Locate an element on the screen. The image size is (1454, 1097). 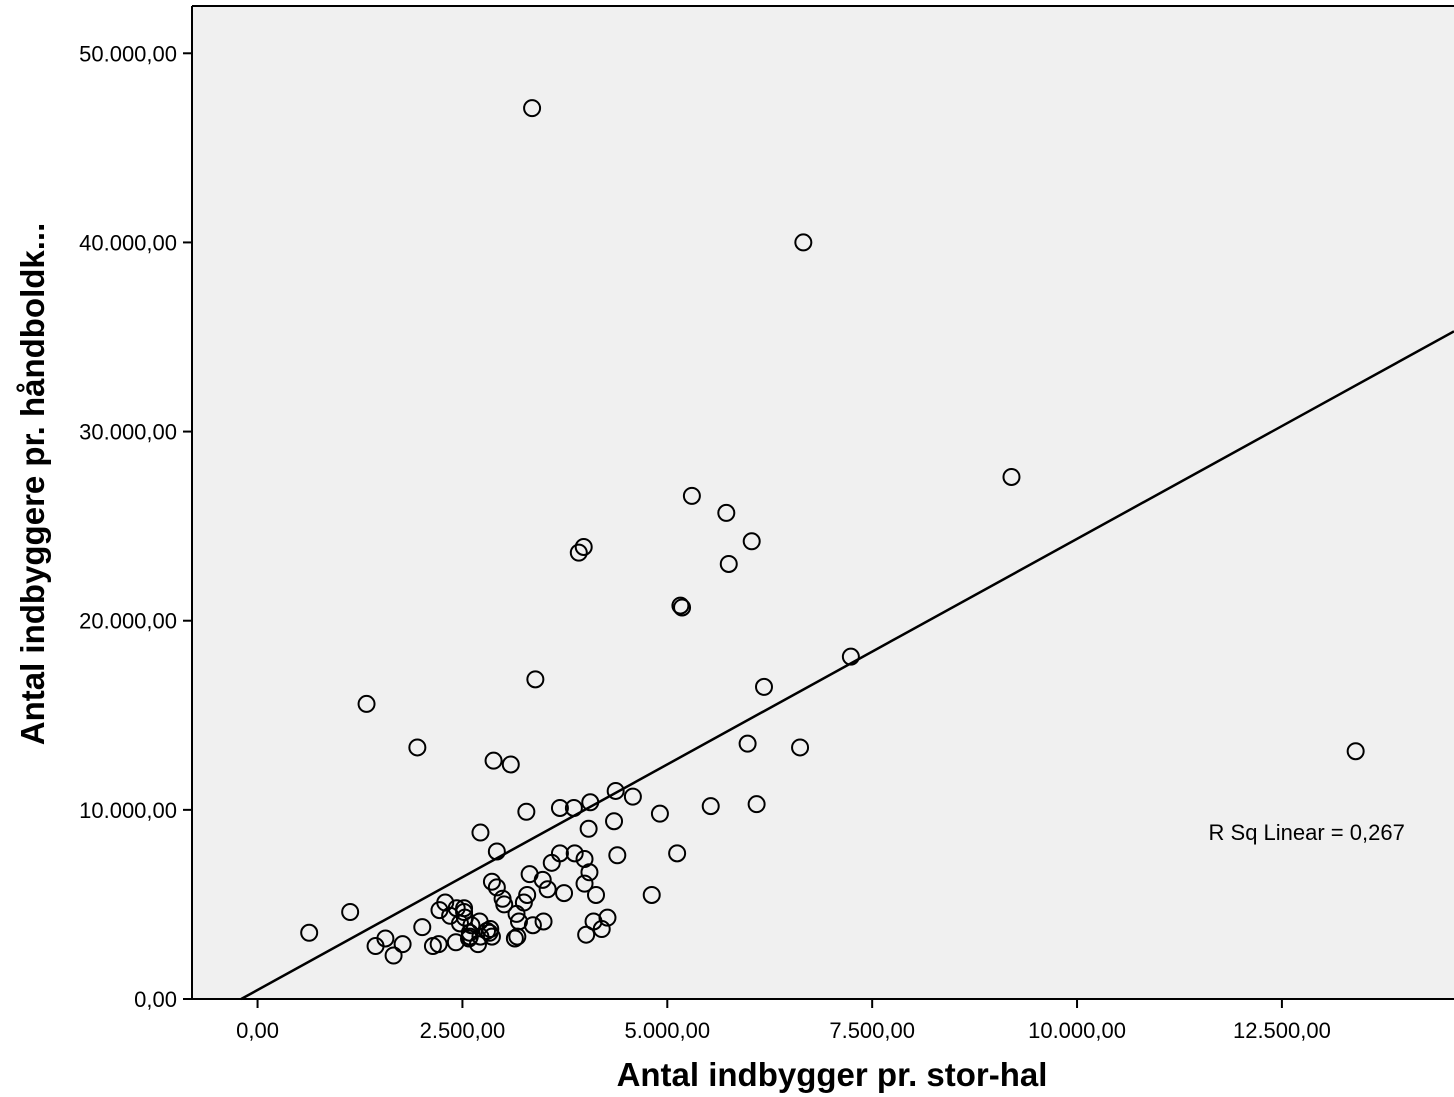
y-tick-label: 20.000,00 is located at coordinates (128, 621).